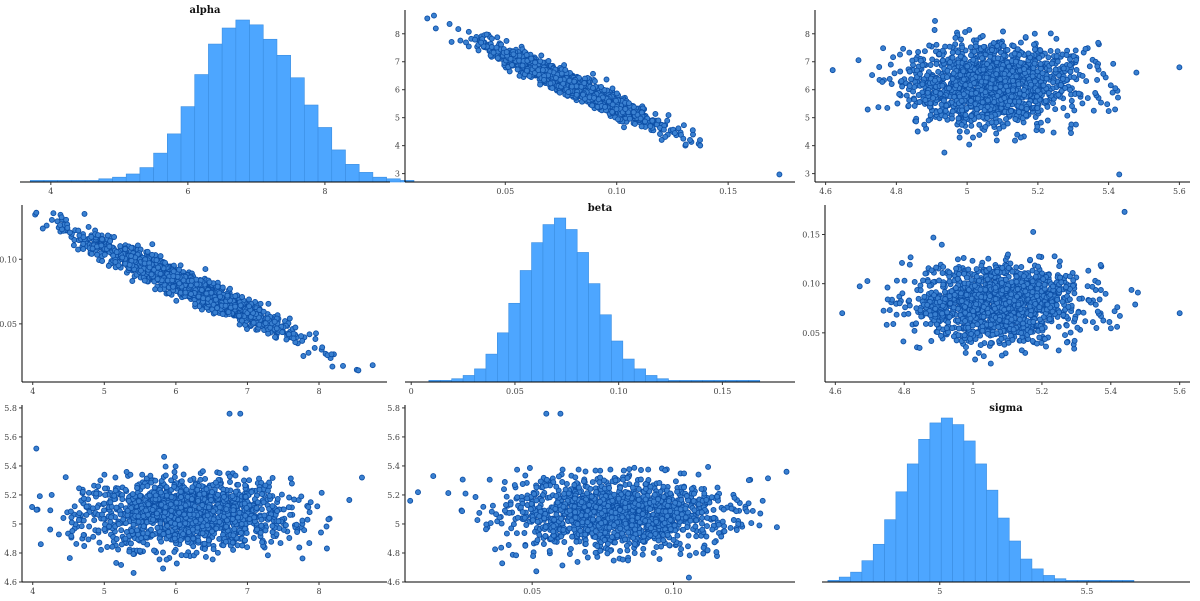 Image resolution: width=1200 pixels, height=601 pixels. Describe the element at coordinates (397, 146) in the screenshot. I see `y-tick-label: 4` at that location.